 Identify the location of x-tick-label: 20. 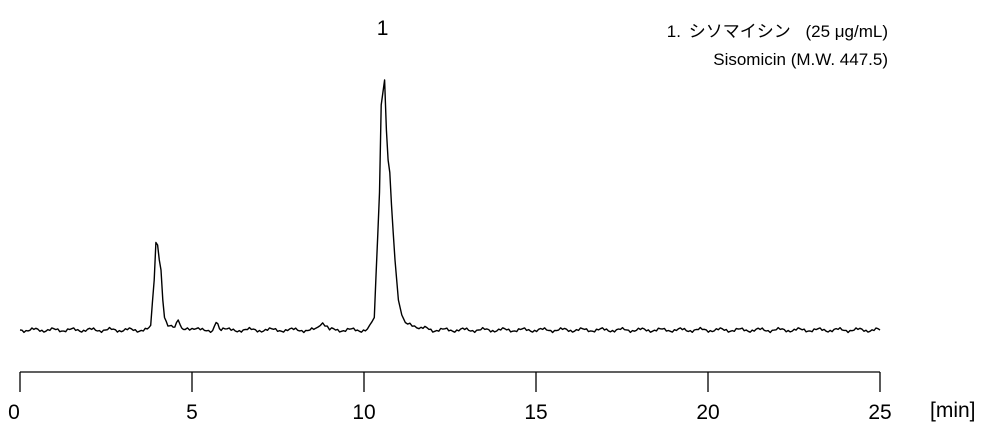
(707, 412).